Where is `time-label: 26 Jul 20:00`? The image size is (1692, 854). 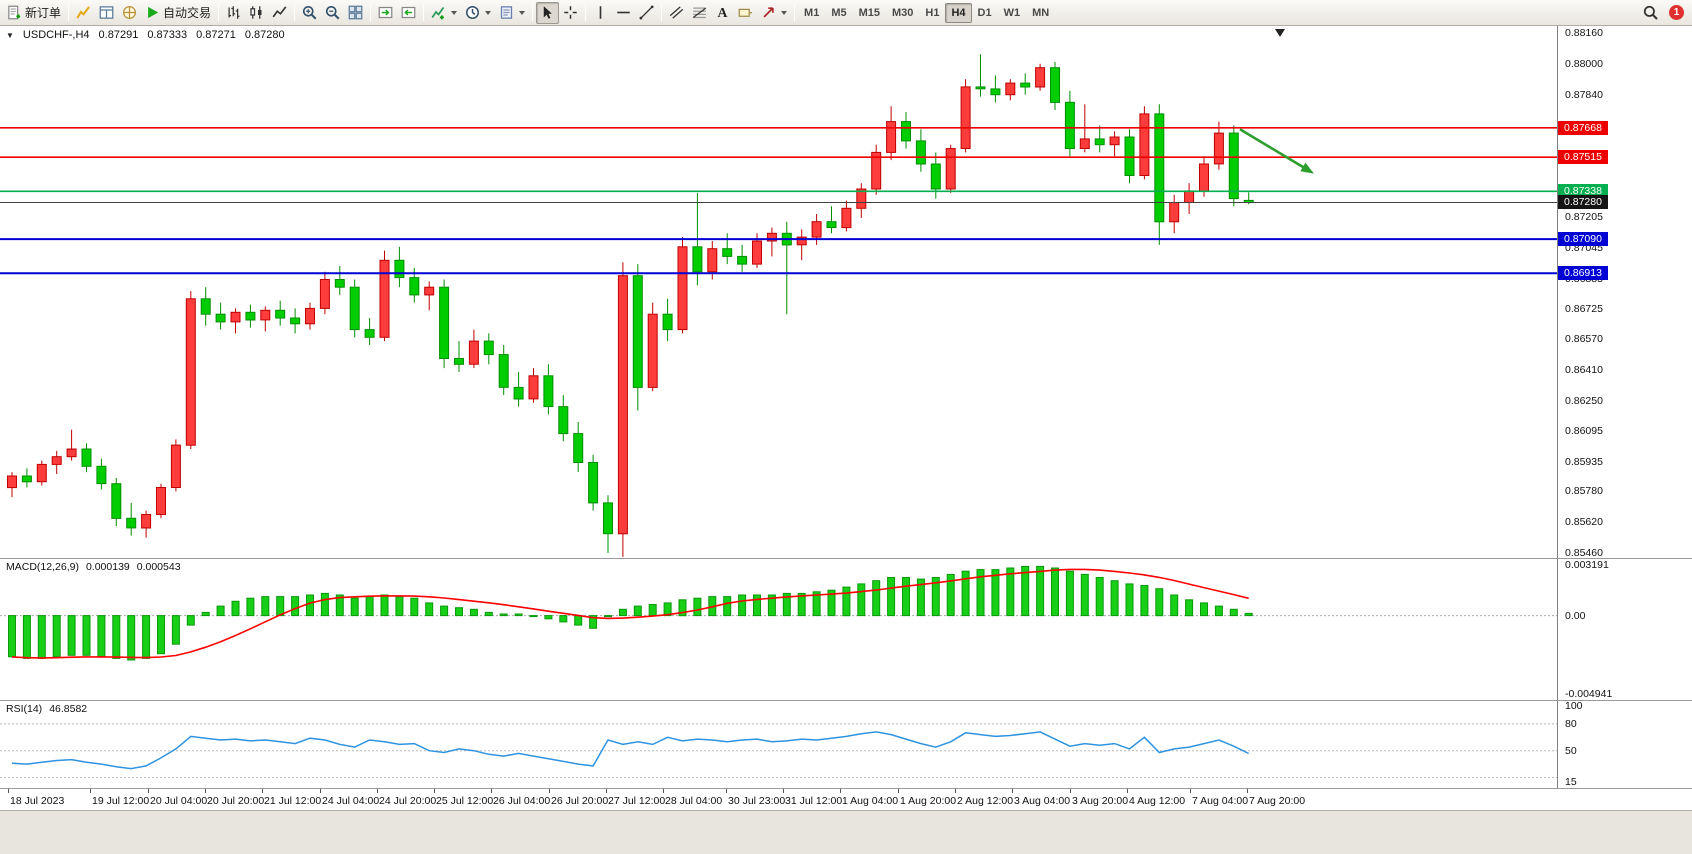
time-label: 26 Jul 20:00 is located at coordinates (580, 801).